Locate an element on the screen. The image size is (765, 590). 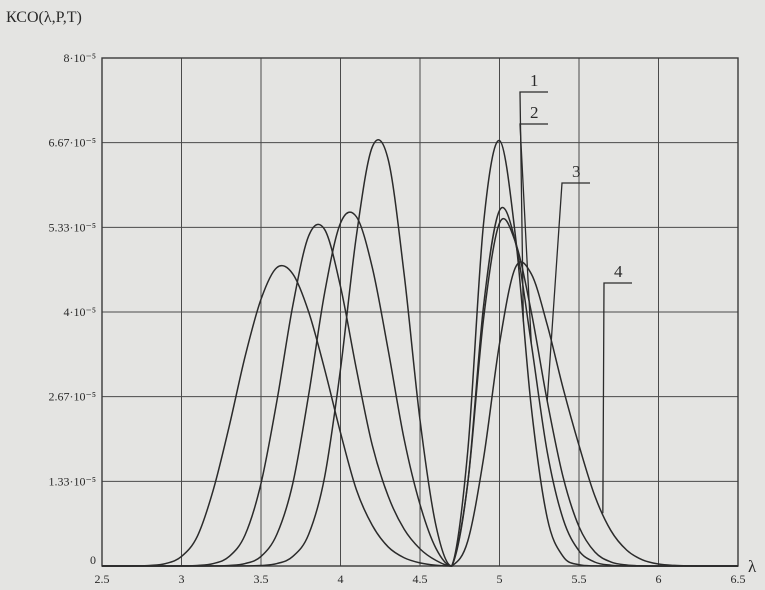
series-label-3: 3 is located at coordinates (576, 171).